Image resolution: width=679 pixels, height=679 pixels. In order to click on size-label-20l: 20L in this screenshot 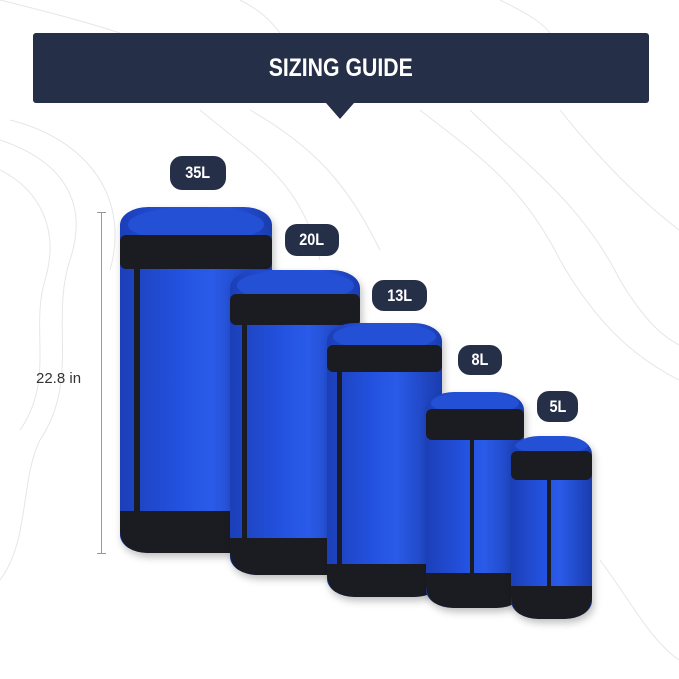, I will do `click(312, 240)`.